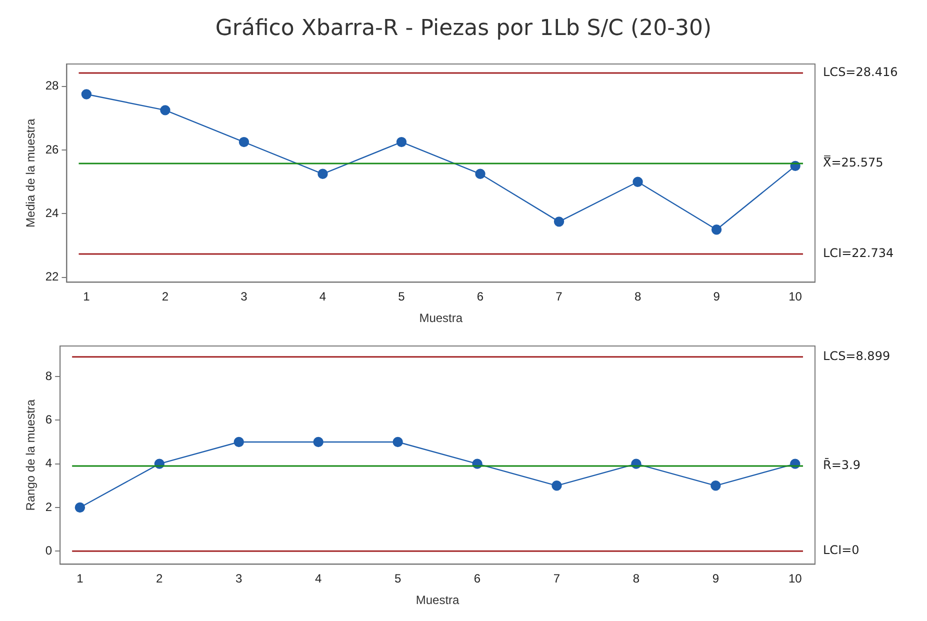  What do you see at coordinates (48, 507) in the screenshot?
I see `y-tick-label: 2` at bounding box center [48, 507].